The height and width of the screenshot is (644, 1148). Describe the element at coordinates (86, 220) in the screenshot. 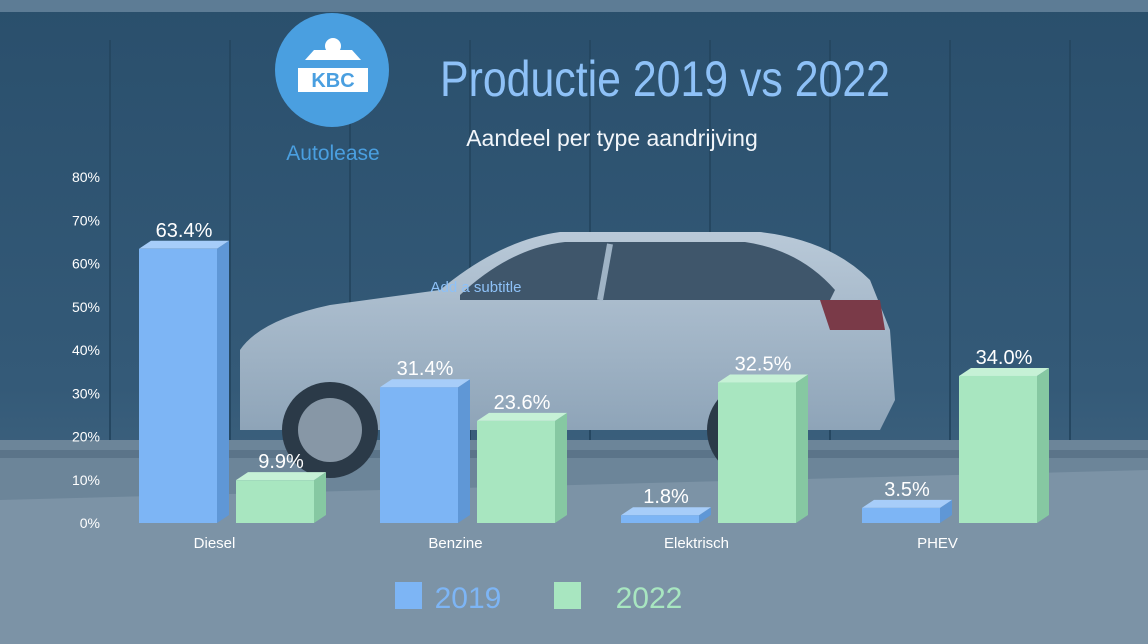

I see `y-tick-label: 70%` at that location.